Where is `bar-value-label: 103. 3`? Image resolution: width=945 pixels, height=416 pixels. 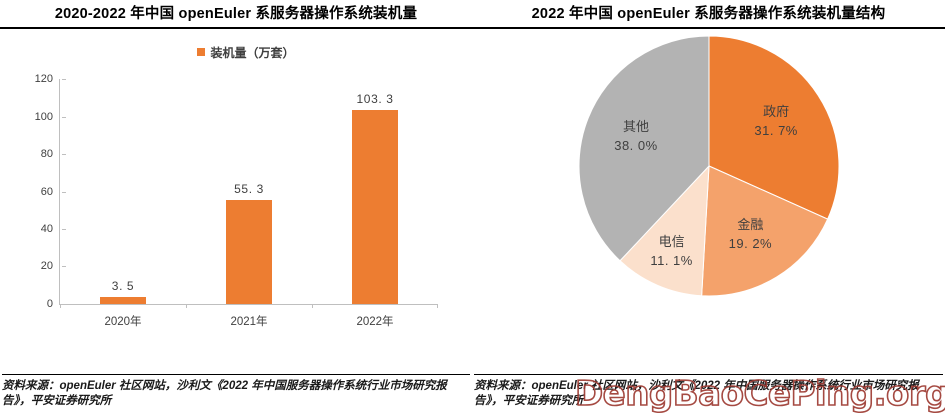
bar-value-label: 103. 3 is located at coordinates (375, 99).